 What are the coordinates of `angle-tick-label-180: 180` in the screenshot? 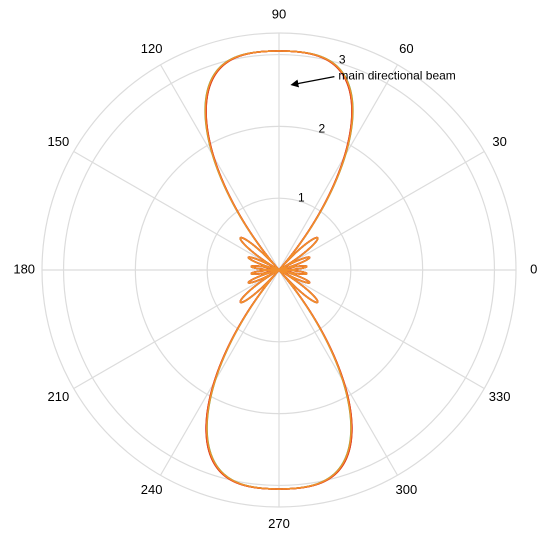 It's located at (24, 268).